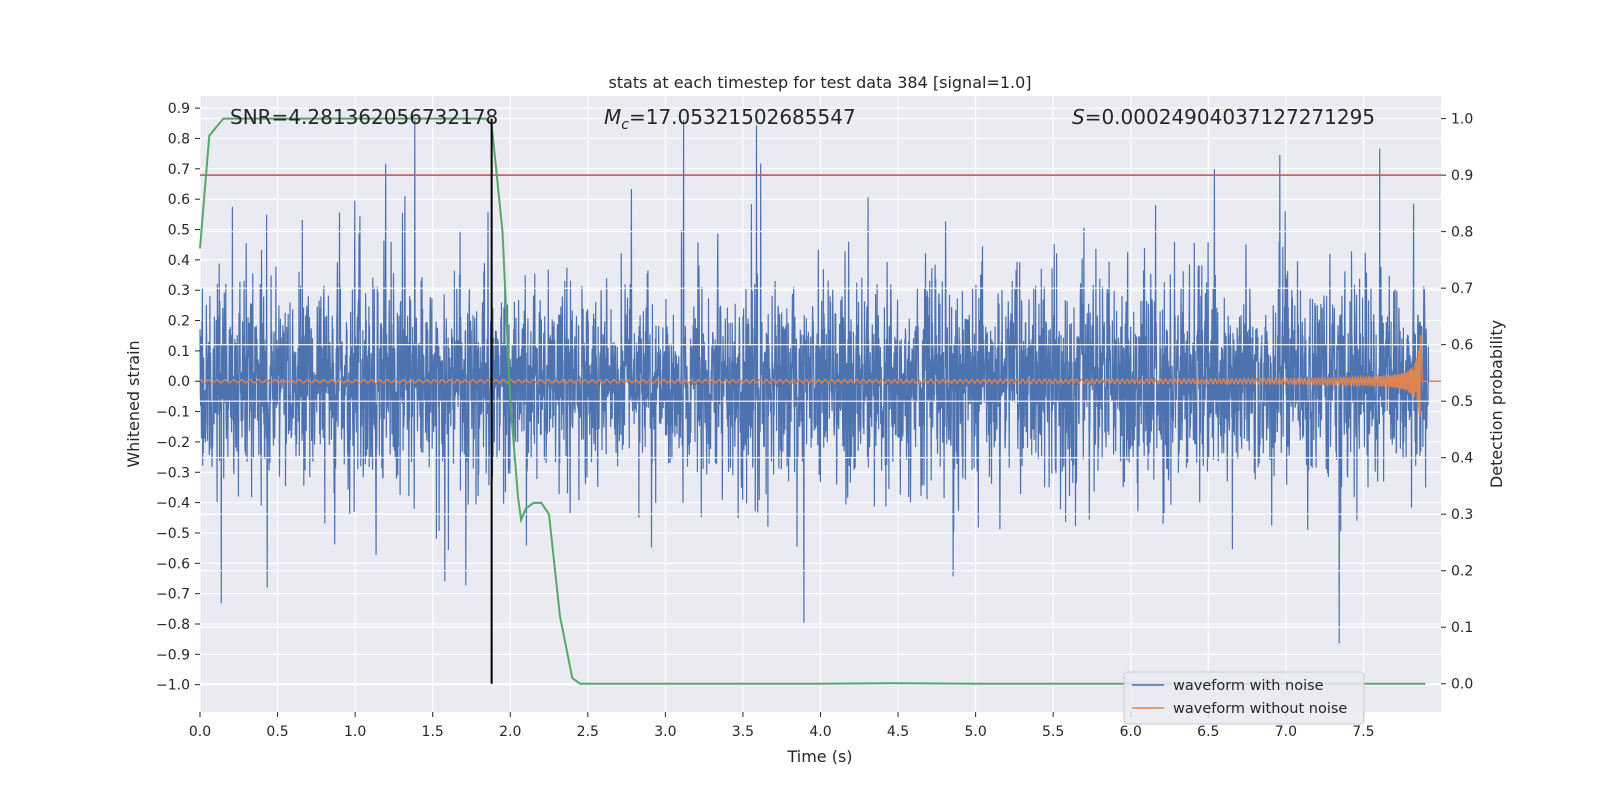 The image size is (1600, 800). What do you see at coordinates (133, 403) in the screenshot?
I see `y-axis-label: Whitened strain` at bounding box center [133, 403].